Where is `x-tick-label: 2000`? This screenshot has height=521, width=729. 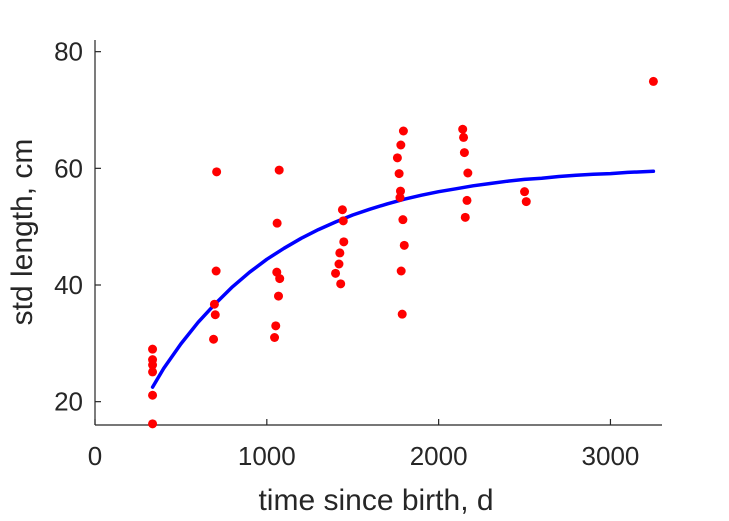 x-tick-label: 2000 is located at coordinates (439, 456).